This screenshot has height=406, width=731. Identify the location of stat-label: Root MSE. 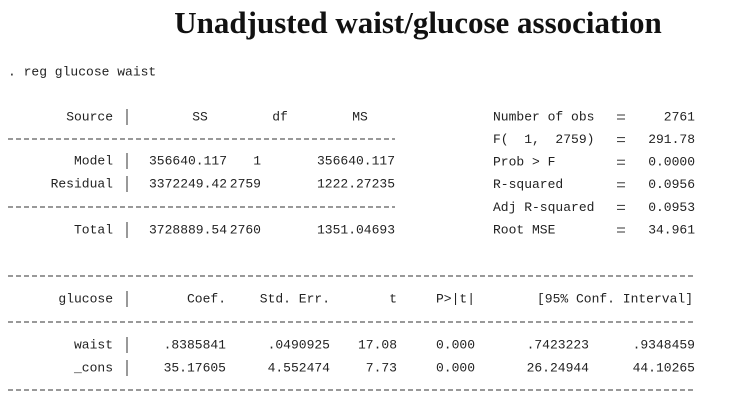
(524, 229).